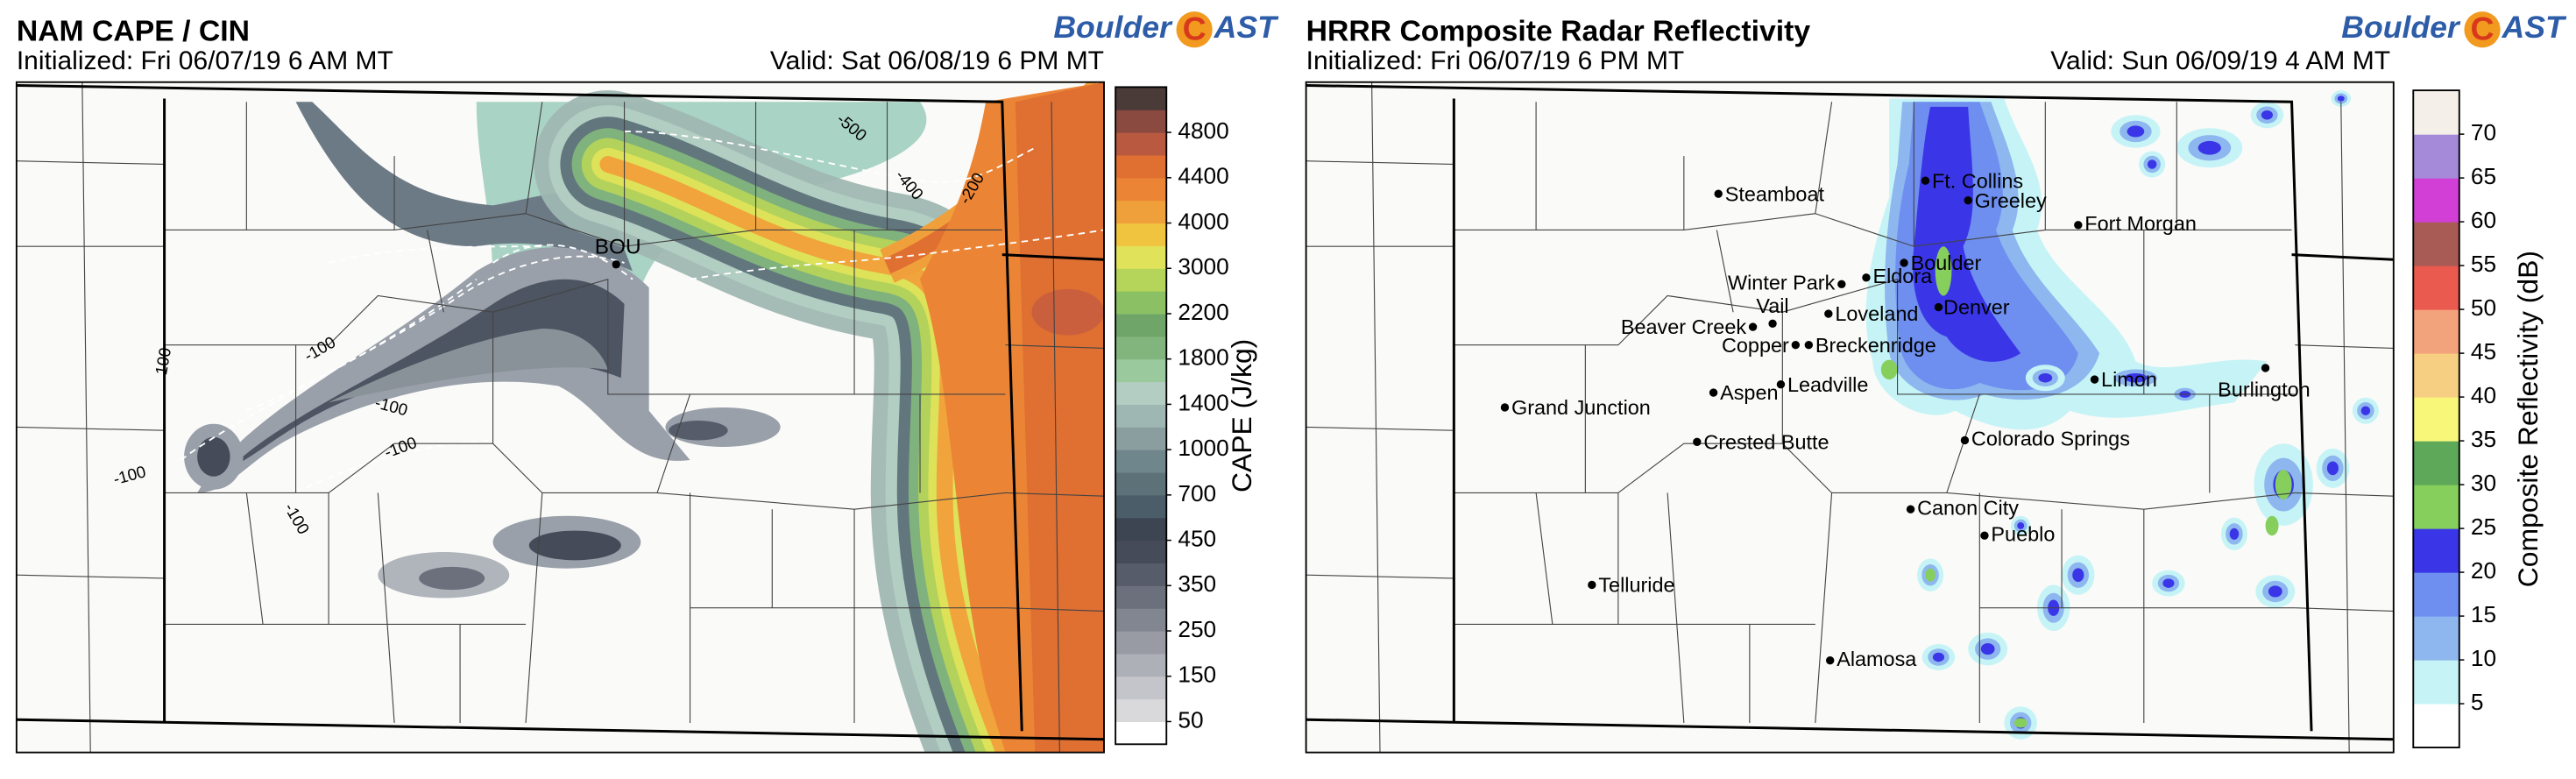 The height and width of the screenshot is (779, 2576). I want to click on city-label: Beaver Creek, so click(1683, 327).